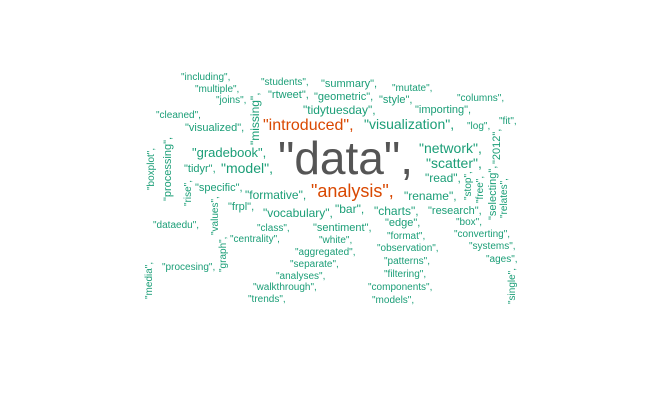 The image size is (663, 409). Describe the element at coordinates (504, 198) in the screenshot. I see `cloud-word: "relates",` at that location.